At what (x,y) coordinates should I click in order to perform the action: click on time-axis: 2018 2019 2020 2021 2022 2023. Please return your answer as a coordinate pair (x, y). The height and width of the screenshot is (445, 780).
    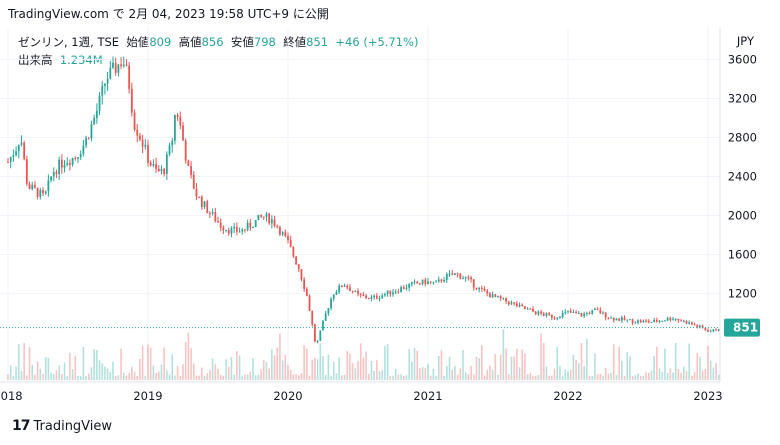
    Looking at the image, I should click on (361, 392).